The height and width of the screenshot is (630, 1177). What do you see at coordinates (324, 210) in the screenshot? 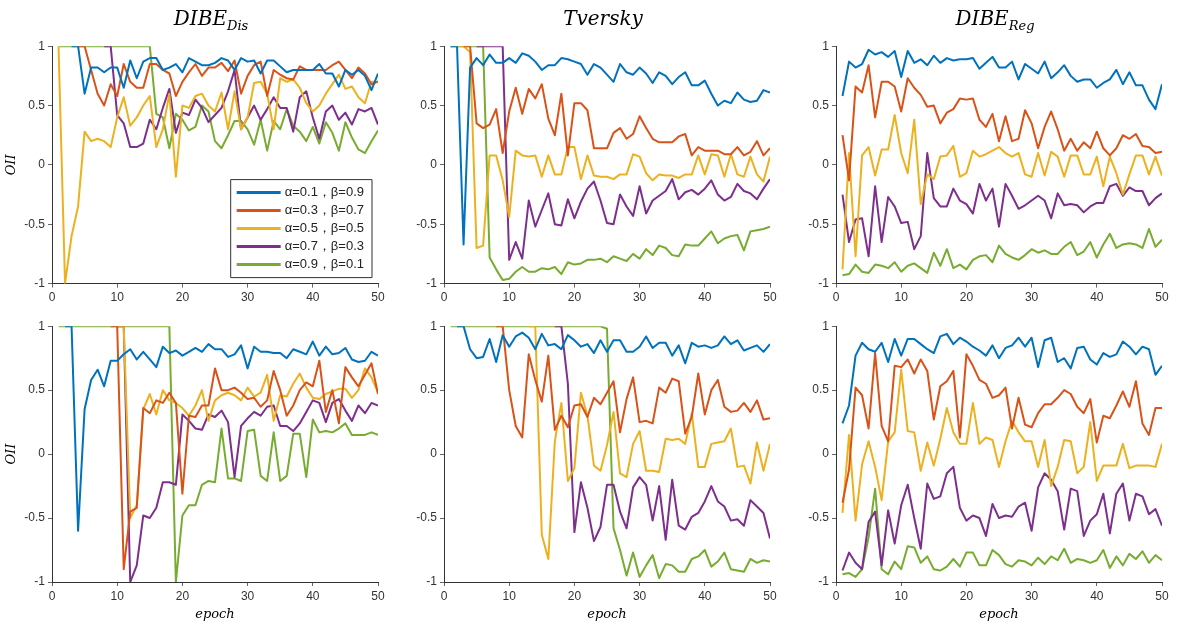
I see `legend-label: α=0.3，β=0.7` at bounding box center [324, 210].